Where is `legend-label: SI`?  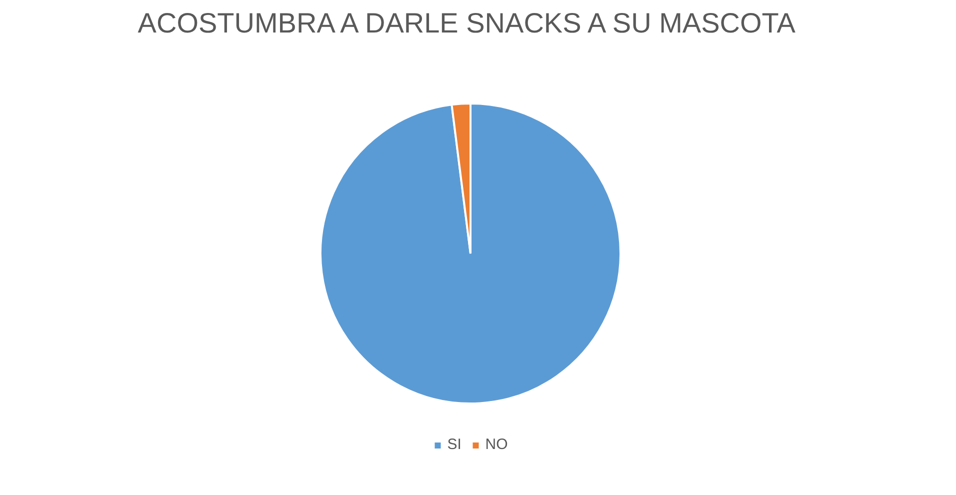 legend-label: SI is located at coordinates (454, 444).